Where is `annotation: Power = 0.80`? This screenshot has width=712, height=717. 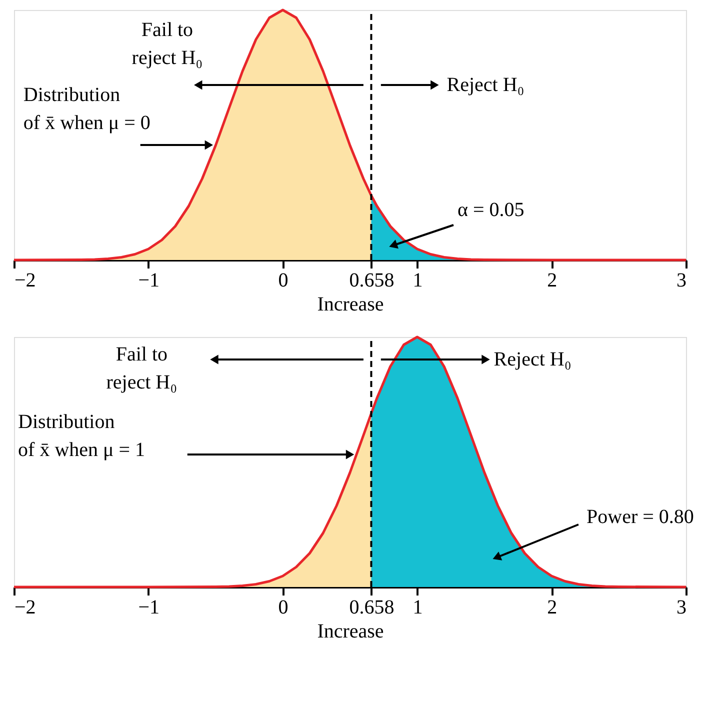
annotation: Power = 0.80 is located at coordinates (640, 517).